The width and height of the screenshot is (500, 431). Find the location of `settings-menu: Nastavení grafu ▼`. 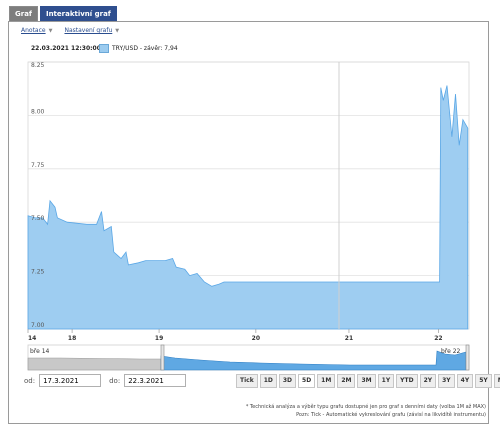

settings-menu: Nastavení grafu ▼ is located at coordinates (91, 30).